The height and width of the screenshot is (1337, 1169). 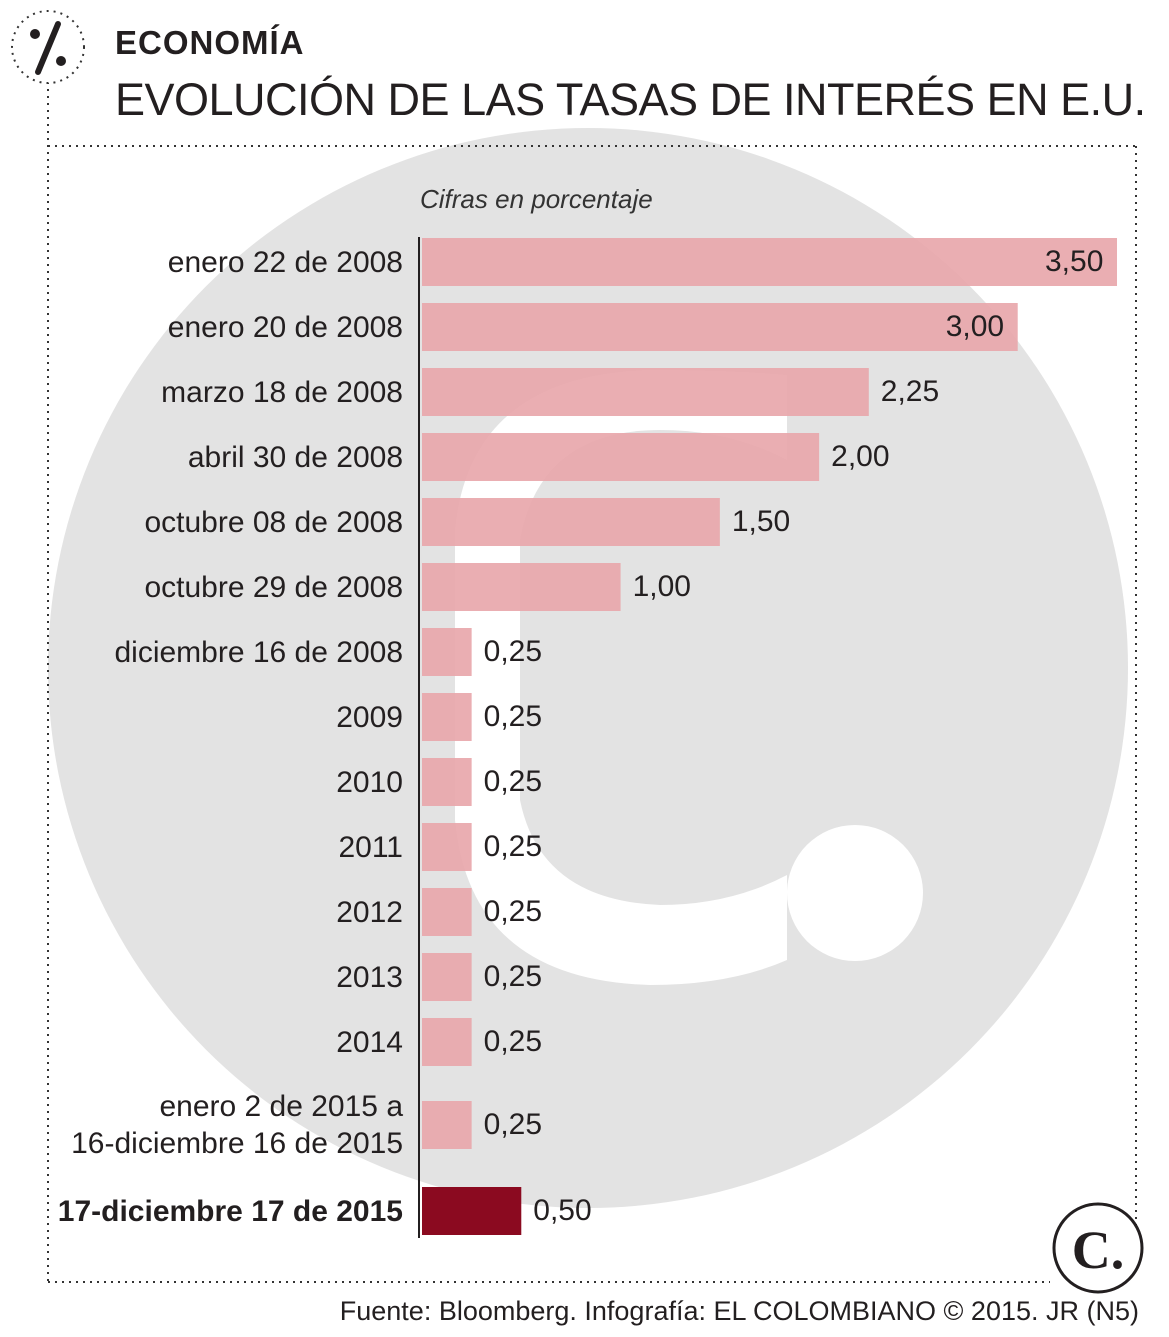 I want to click on category-label-line: 16-diciembre 16 de 2015, so click(x=237, y=1143).